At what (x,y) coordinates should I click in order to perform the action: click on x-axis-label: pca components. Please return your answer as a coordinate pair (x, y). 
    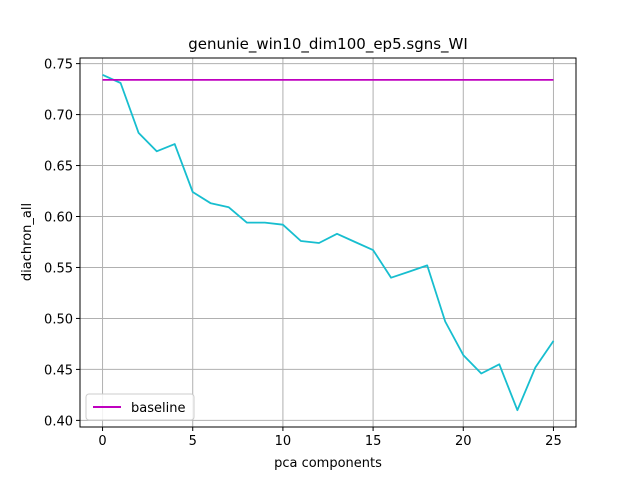
    Looking at the image, I should click on (328, 463).